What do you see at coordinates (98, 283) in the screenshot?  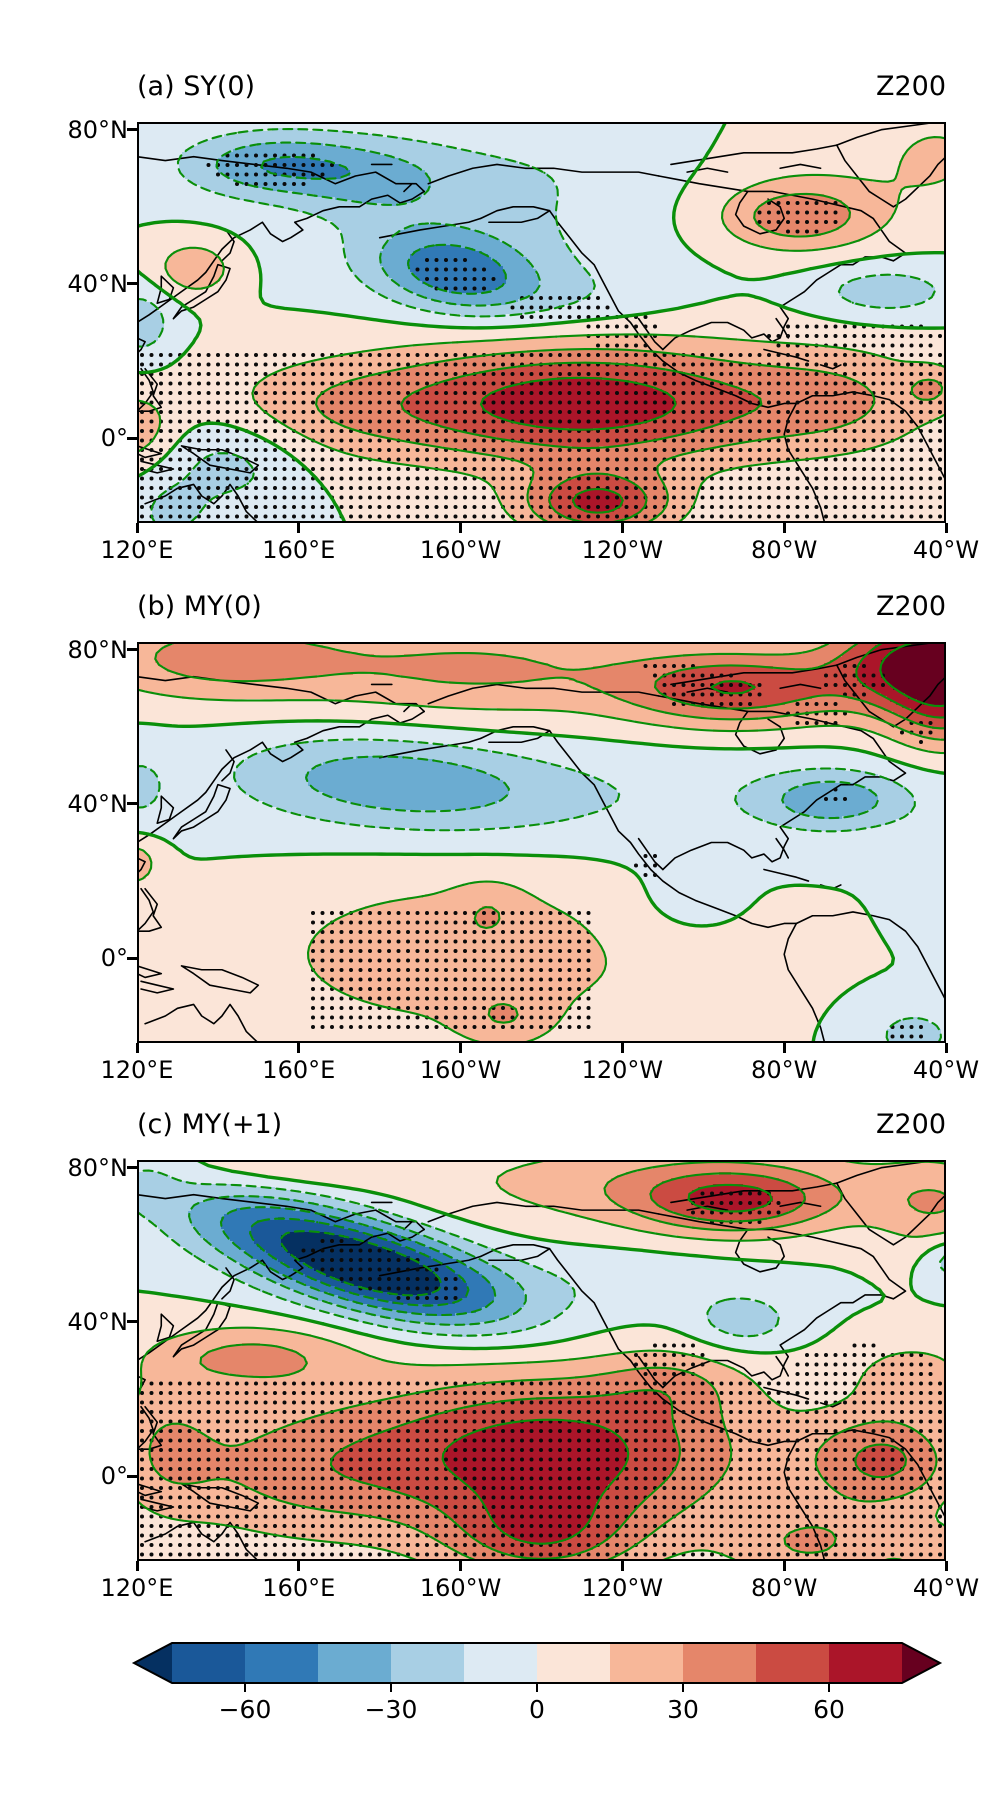 I see `y-tick-label-a-1: 40°N` at bounding box center [98, 283].